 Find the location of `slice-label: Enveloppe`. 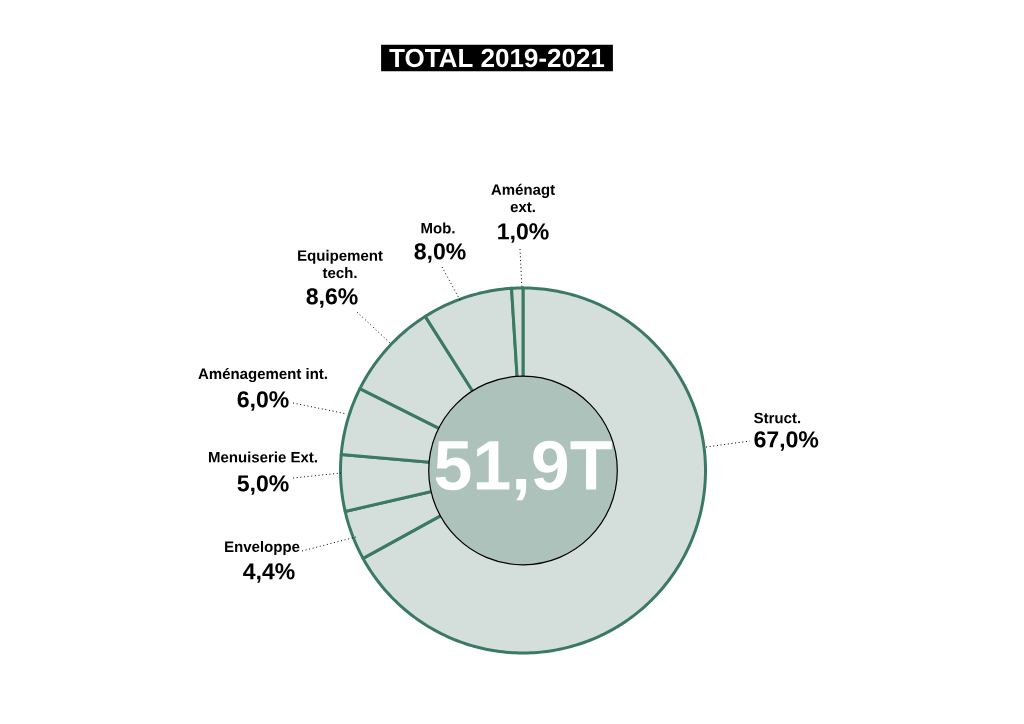

slice-label: Enveloppe is located at coordinates (262, 548).